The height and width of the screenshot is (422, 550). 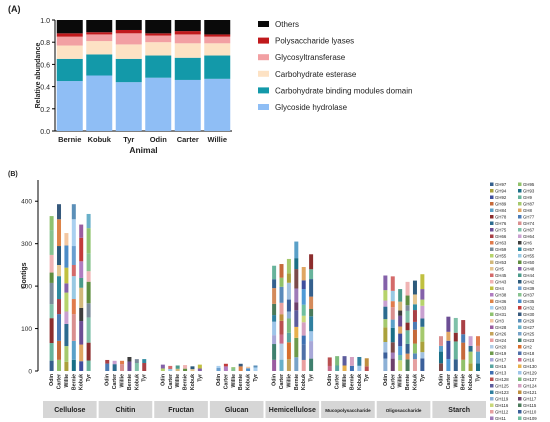 I want to click on x-axis-label: Animal, so click(x=143, y=150).